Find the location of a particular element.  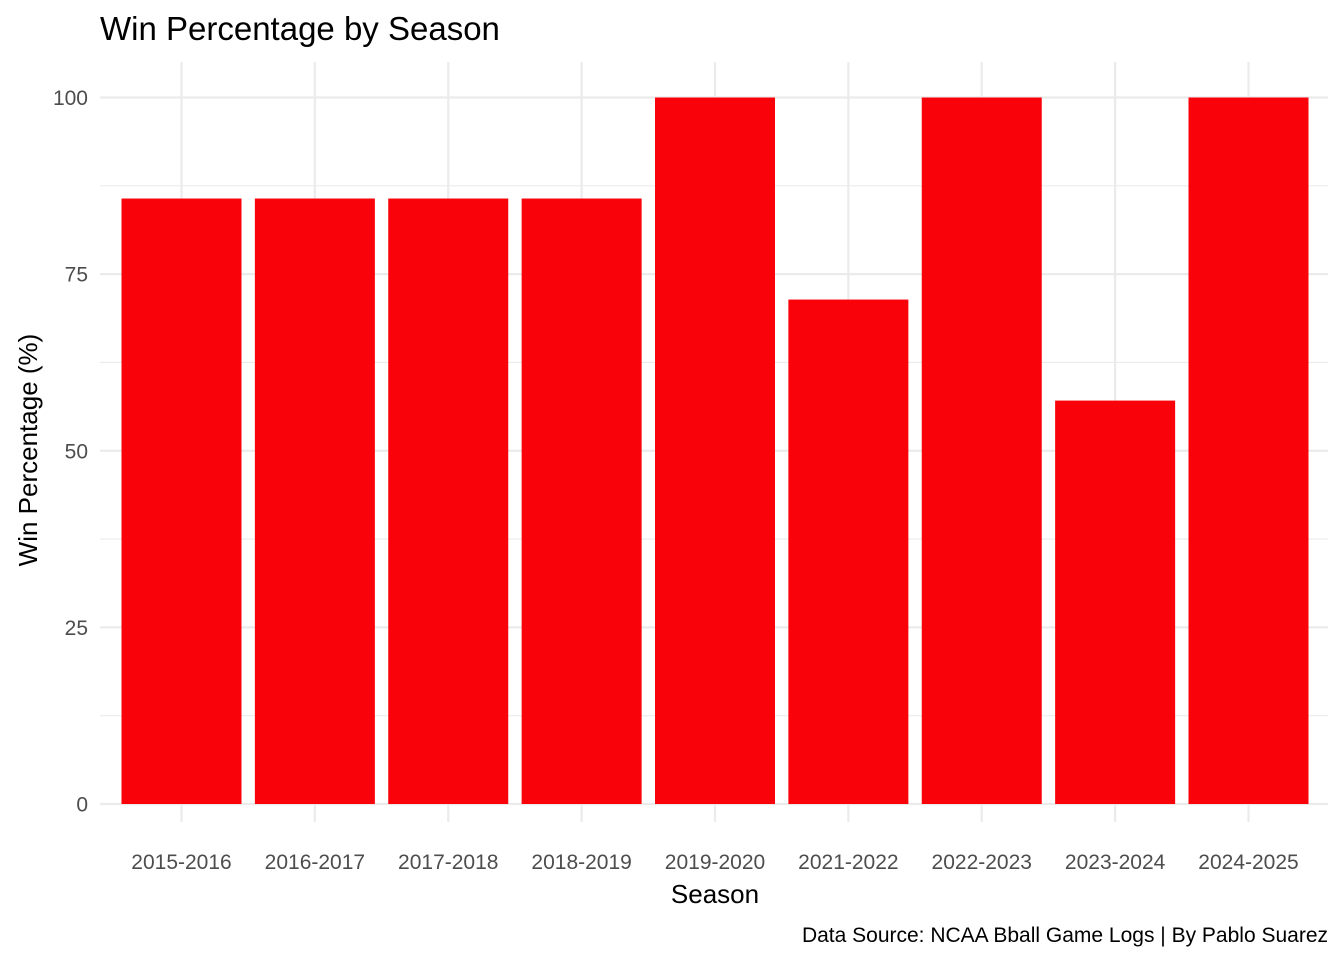

x-tick-label: 2018-2019 is located at coordinates (581, 862).